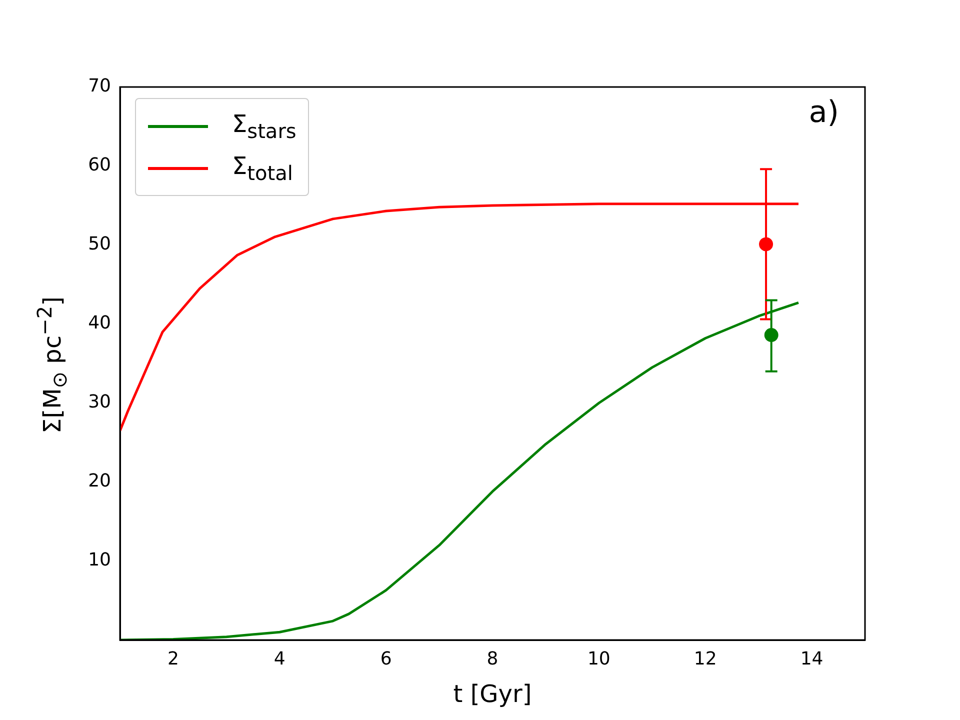 The width and height of the screenshot is (960, 720). Describe the element at coordinates (492, 694) in the screenshot. I see `x-axis-title: t [Gyr]` at that location.